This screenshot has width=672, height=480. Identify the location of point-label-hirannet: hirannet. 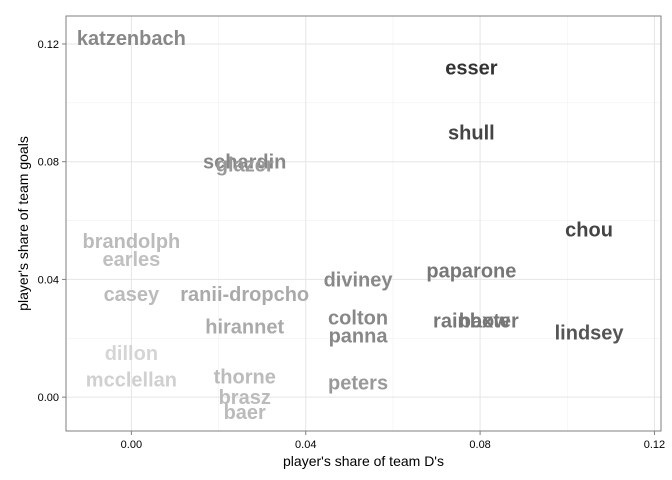
(244, 328).